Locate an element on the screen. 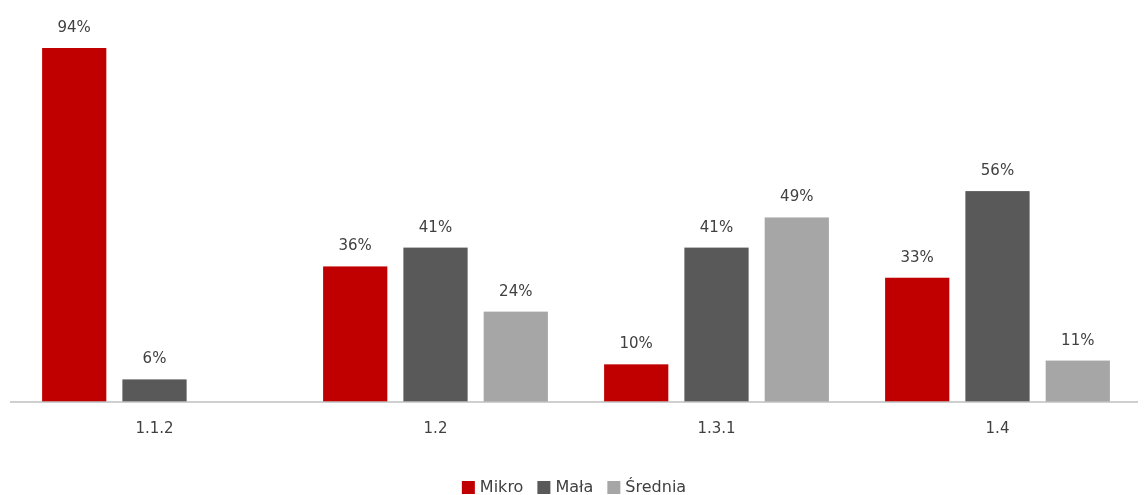 Image resolution: width=1148 pixels, height=495 pixels. data-label: 10% is located at coordinates (636, 343).